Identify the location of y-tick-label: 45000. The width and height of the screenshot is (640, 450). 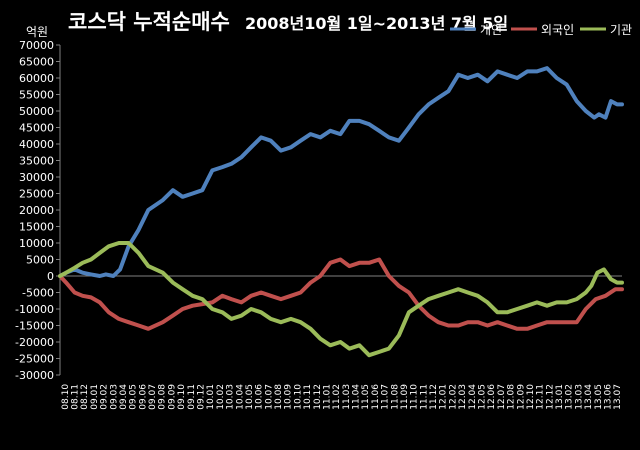
(36, 128).